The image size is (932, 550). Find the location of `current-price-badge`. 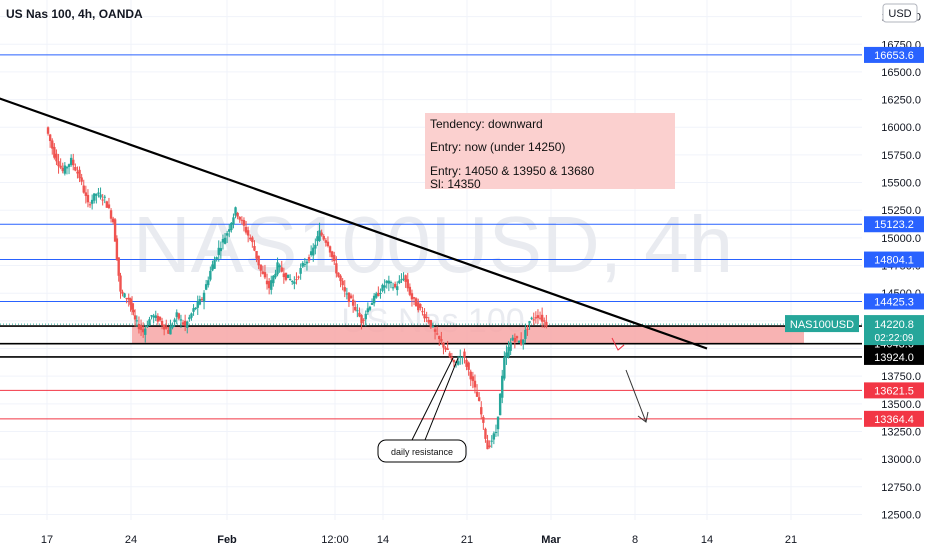

current-price-badge is located at coordinates (894, 330).